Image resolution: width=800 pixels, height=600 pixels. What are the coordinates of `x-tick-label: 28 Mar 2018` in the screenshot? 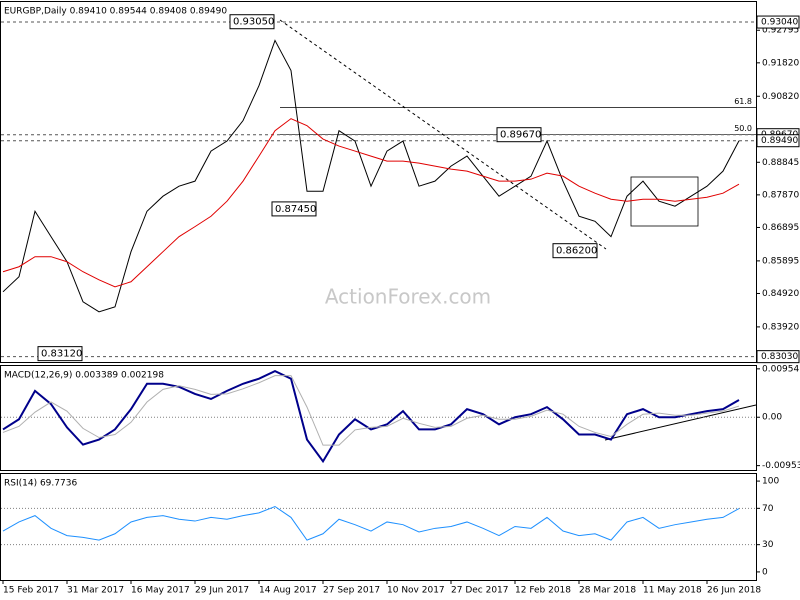 It's located at (607, 591).